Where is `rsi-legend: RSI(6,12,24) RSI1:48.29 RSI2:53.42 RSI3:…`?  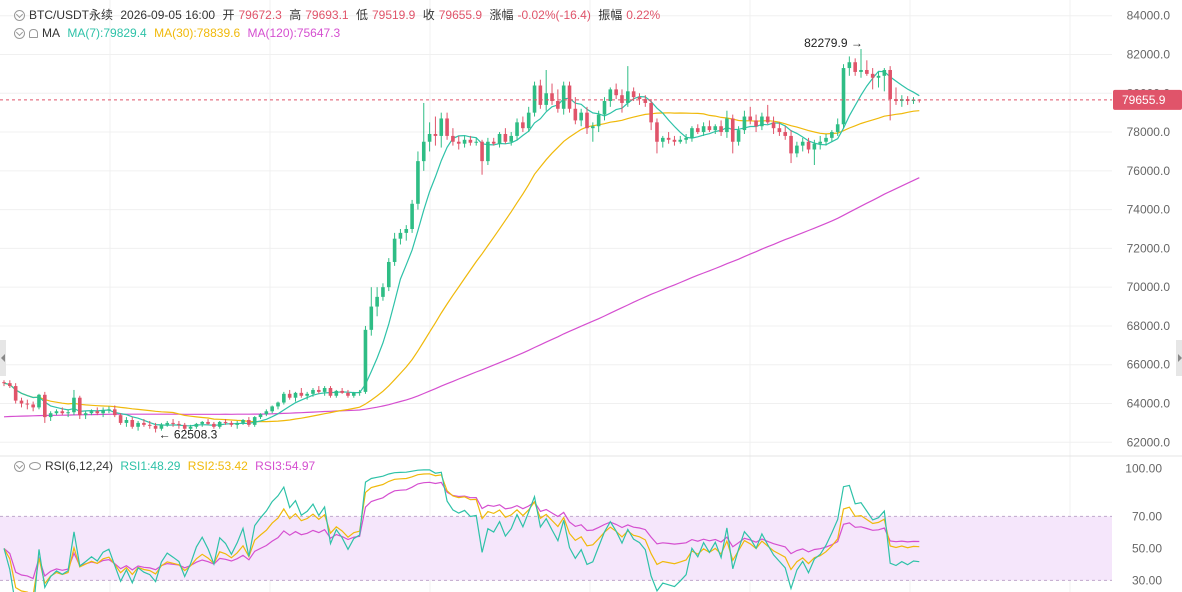 rsi-legend: RSI(6,12,24) RSI1:48.29 RSI2:53.42 RSI3:… is located at coordinates (166, 466).